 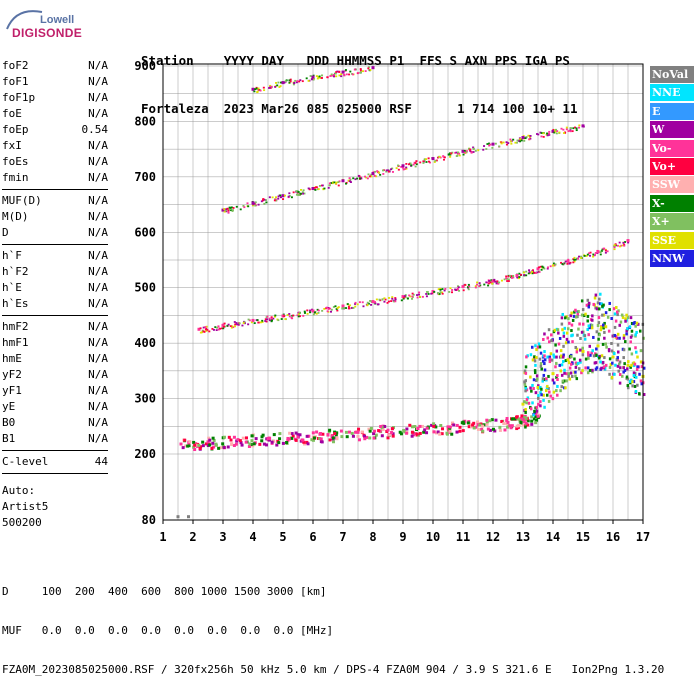 I want to click on x-tick-label: 9, so click(x=402, y=537).